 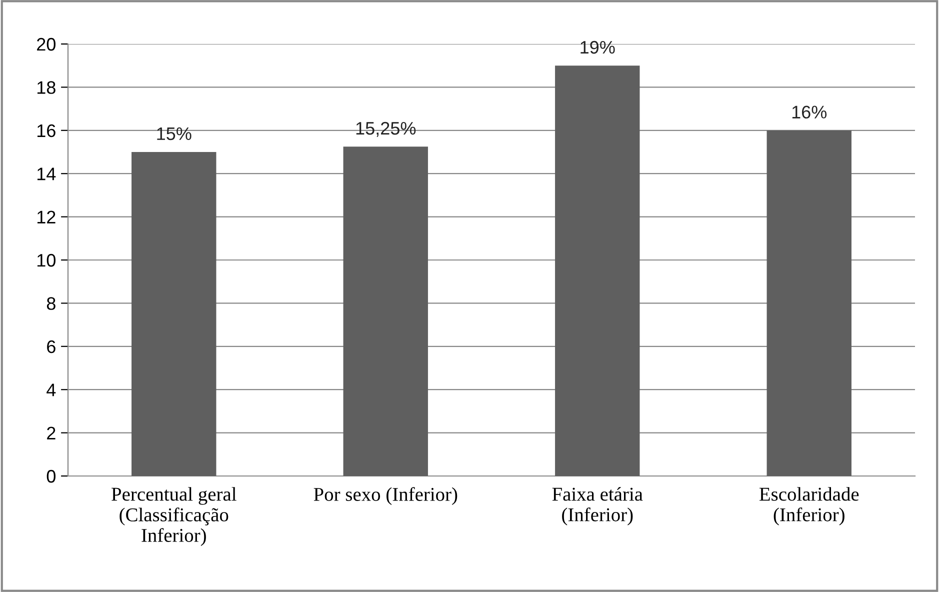 What do you see at coordinates (386, 129) in the screenshot?
I see `data-label: 15,25%` at bounding box center [386, 129].